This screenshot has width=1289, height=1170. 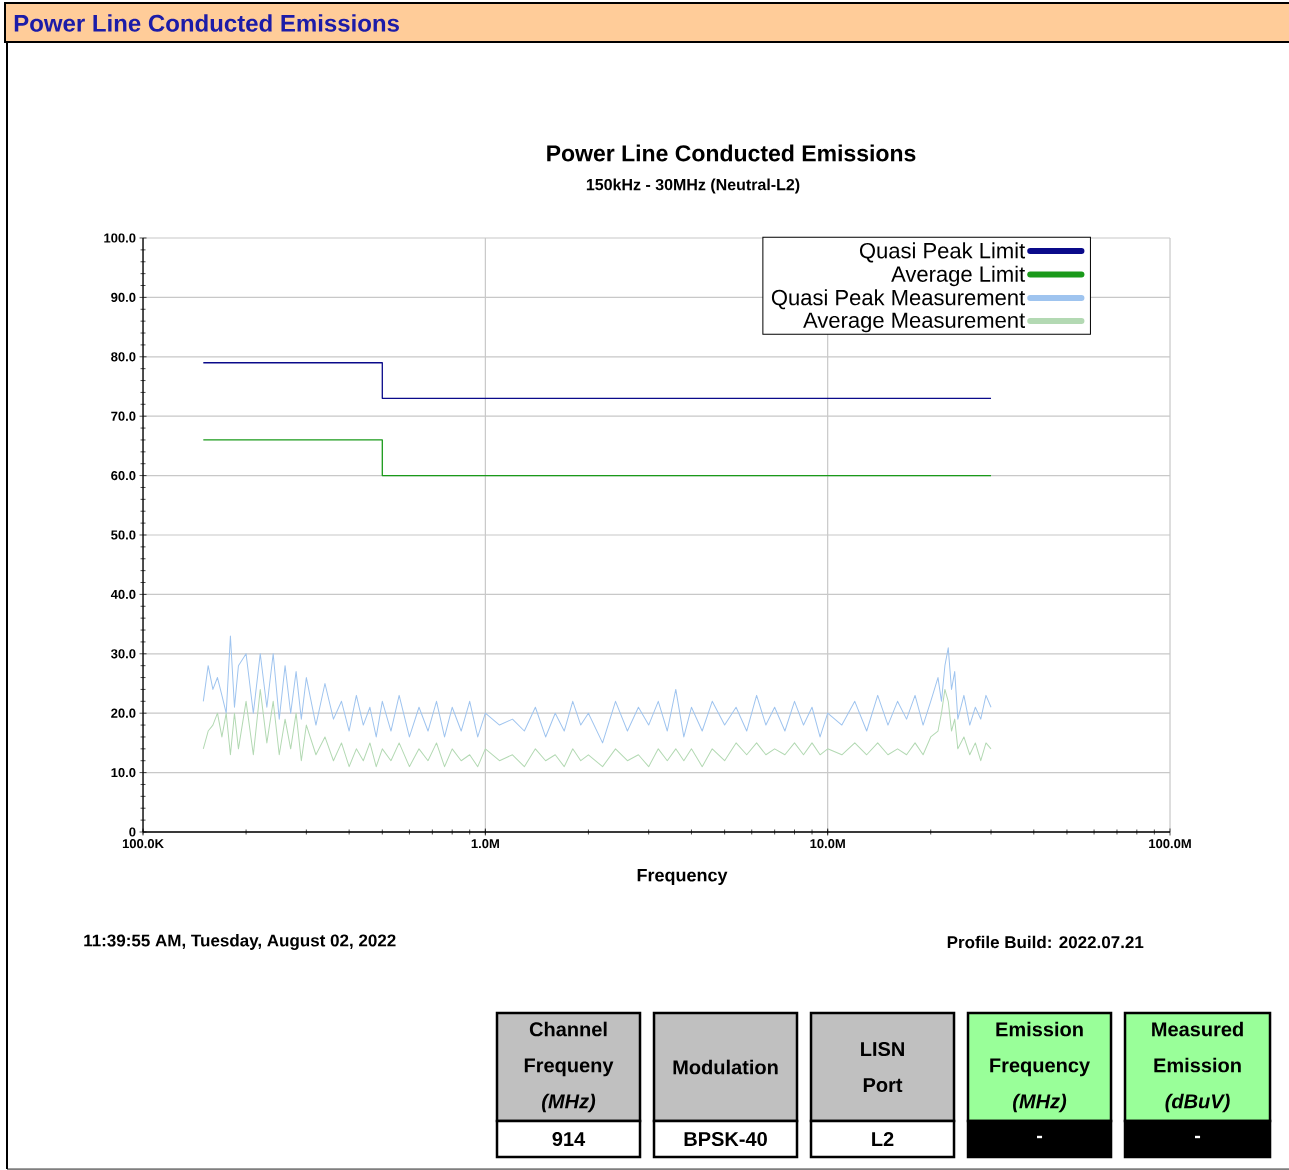 What do you see at coordinates (123, 357) in the screenshot?
I see `y-tick-label: 80.0` at bounding box center [123, 357].